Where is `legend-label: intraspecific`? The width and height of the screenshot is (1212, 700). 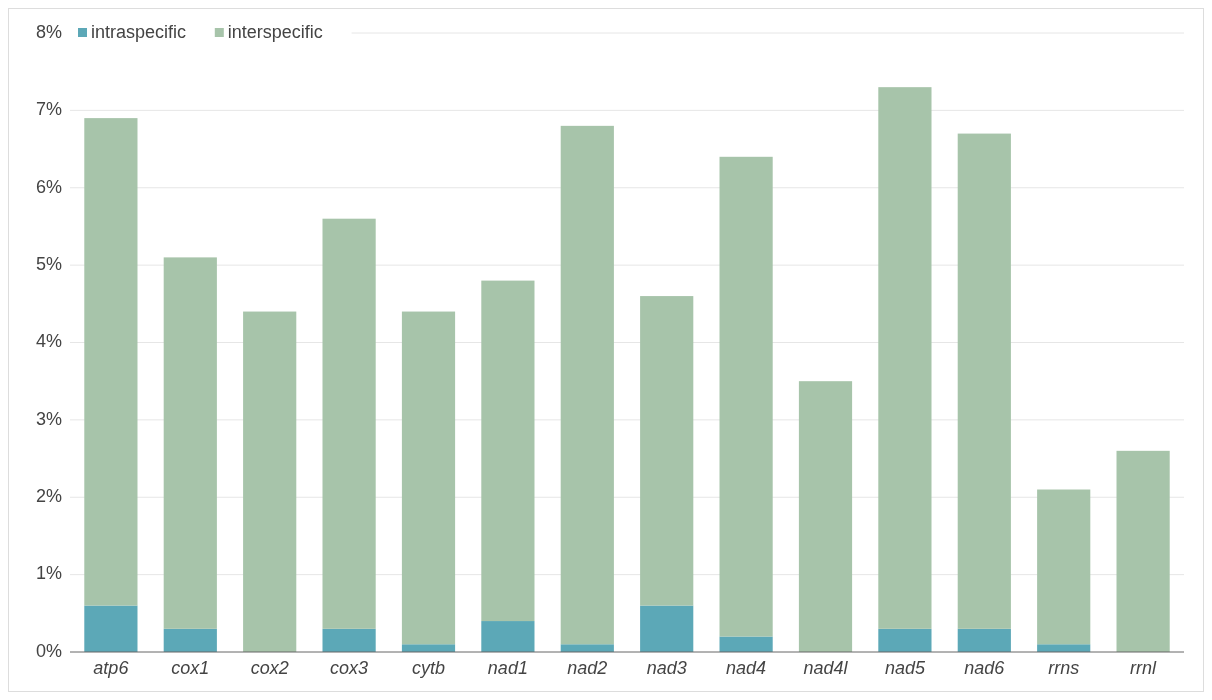 legend-label: intraspecific is located at coordinates (139, 31).